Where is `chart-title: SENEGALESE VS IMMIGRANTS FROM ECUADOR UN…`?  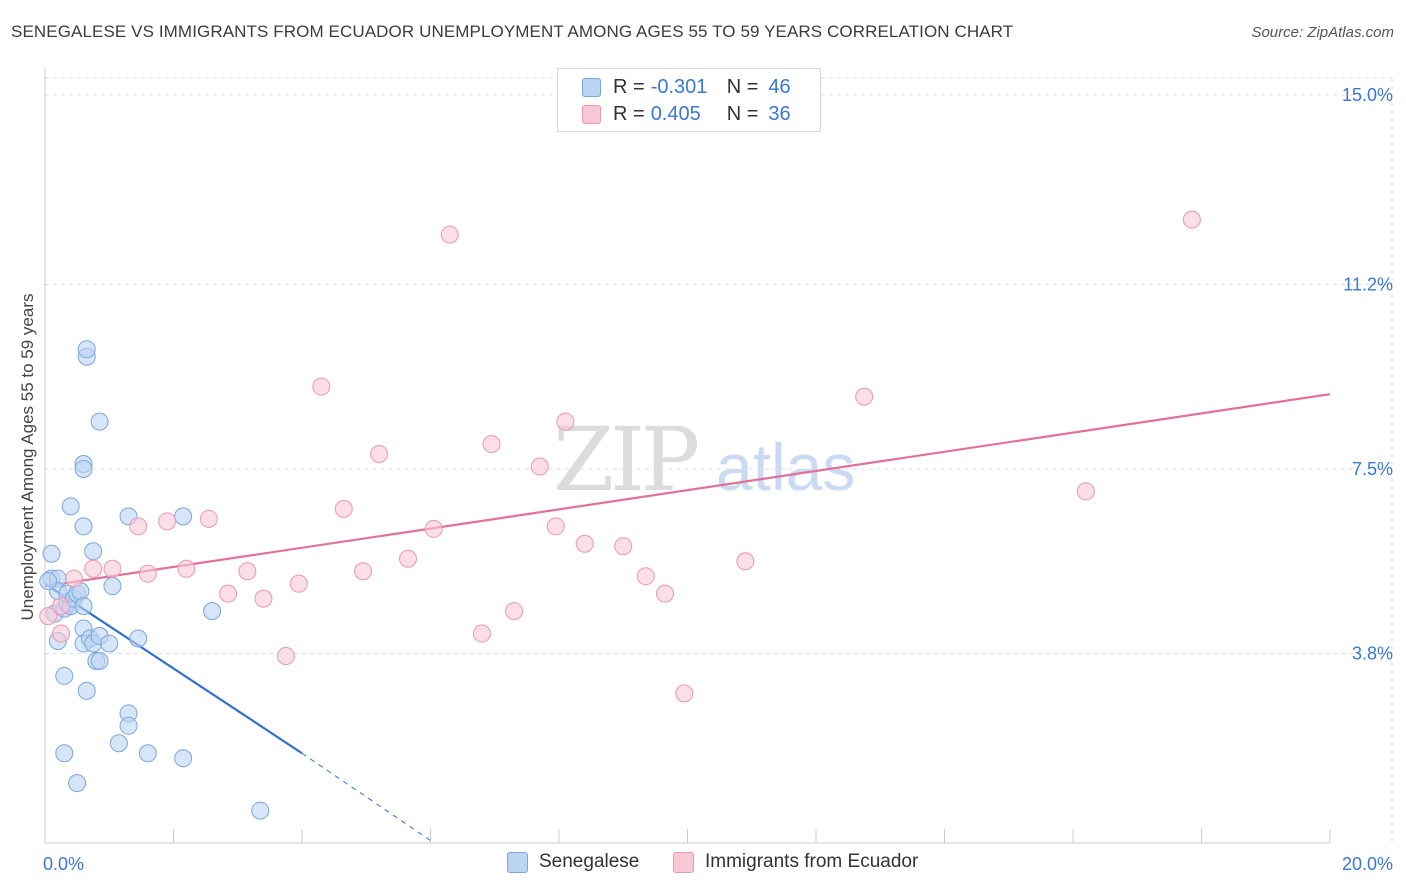 chart-title: SENEGALESE VS IMMIGRANTS FROM ECUADOR UN… is located at coordinates (512, 31).